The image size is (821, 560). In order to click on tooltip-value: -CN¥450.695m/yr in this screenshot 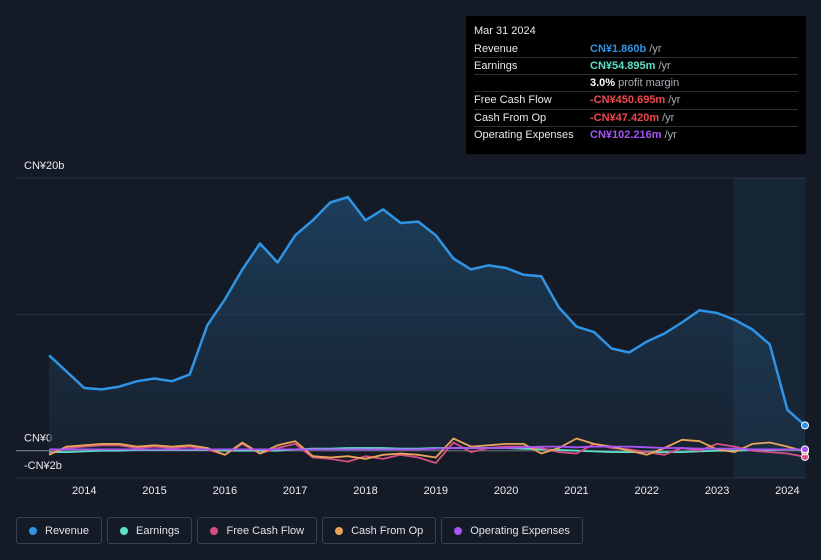, I will do `click(635, 100)`.